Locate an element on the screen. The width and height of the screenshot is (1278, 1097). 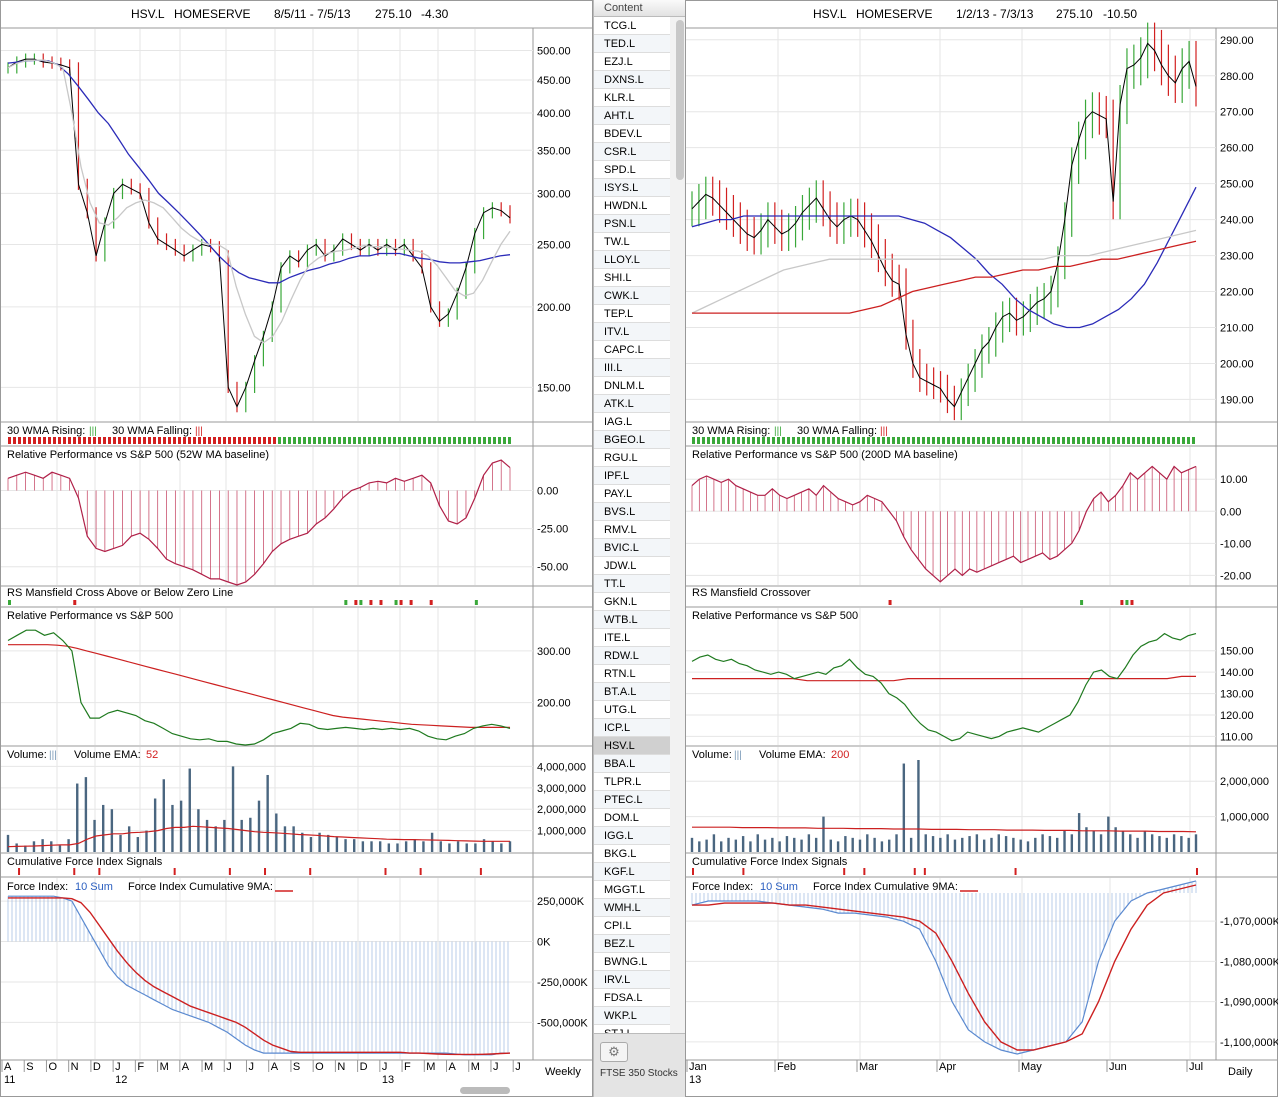
ticker-item: SPD.L is located at coordinates (632, 170).